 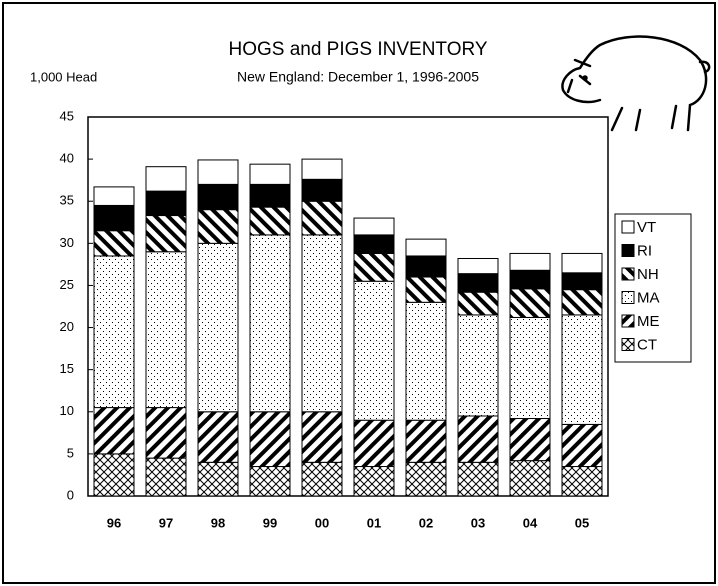 I want to click on x-tick-label: 97, so click(x=166, y=522).